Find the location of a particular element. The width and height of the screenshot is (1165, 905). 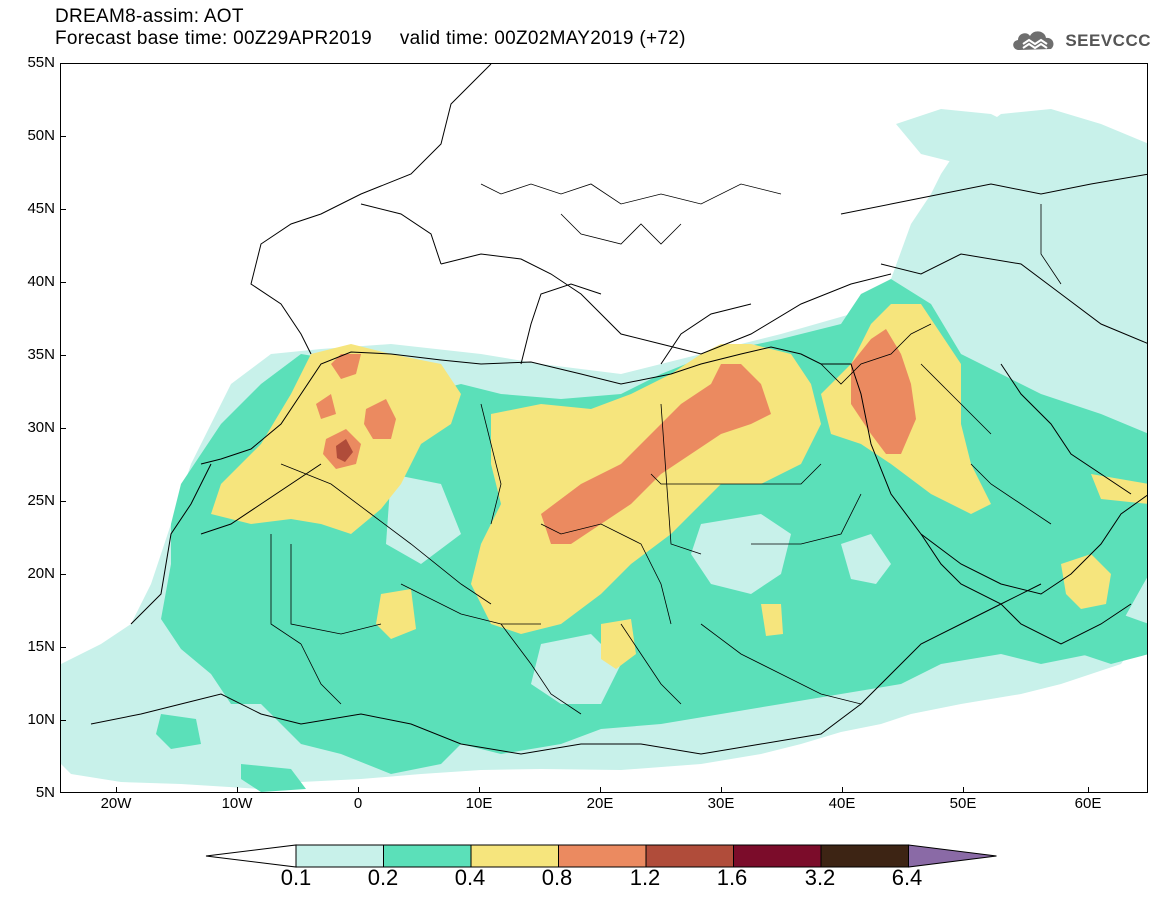

map-title: DREAM8-assim: AOT is located at coordinates (149, 16).